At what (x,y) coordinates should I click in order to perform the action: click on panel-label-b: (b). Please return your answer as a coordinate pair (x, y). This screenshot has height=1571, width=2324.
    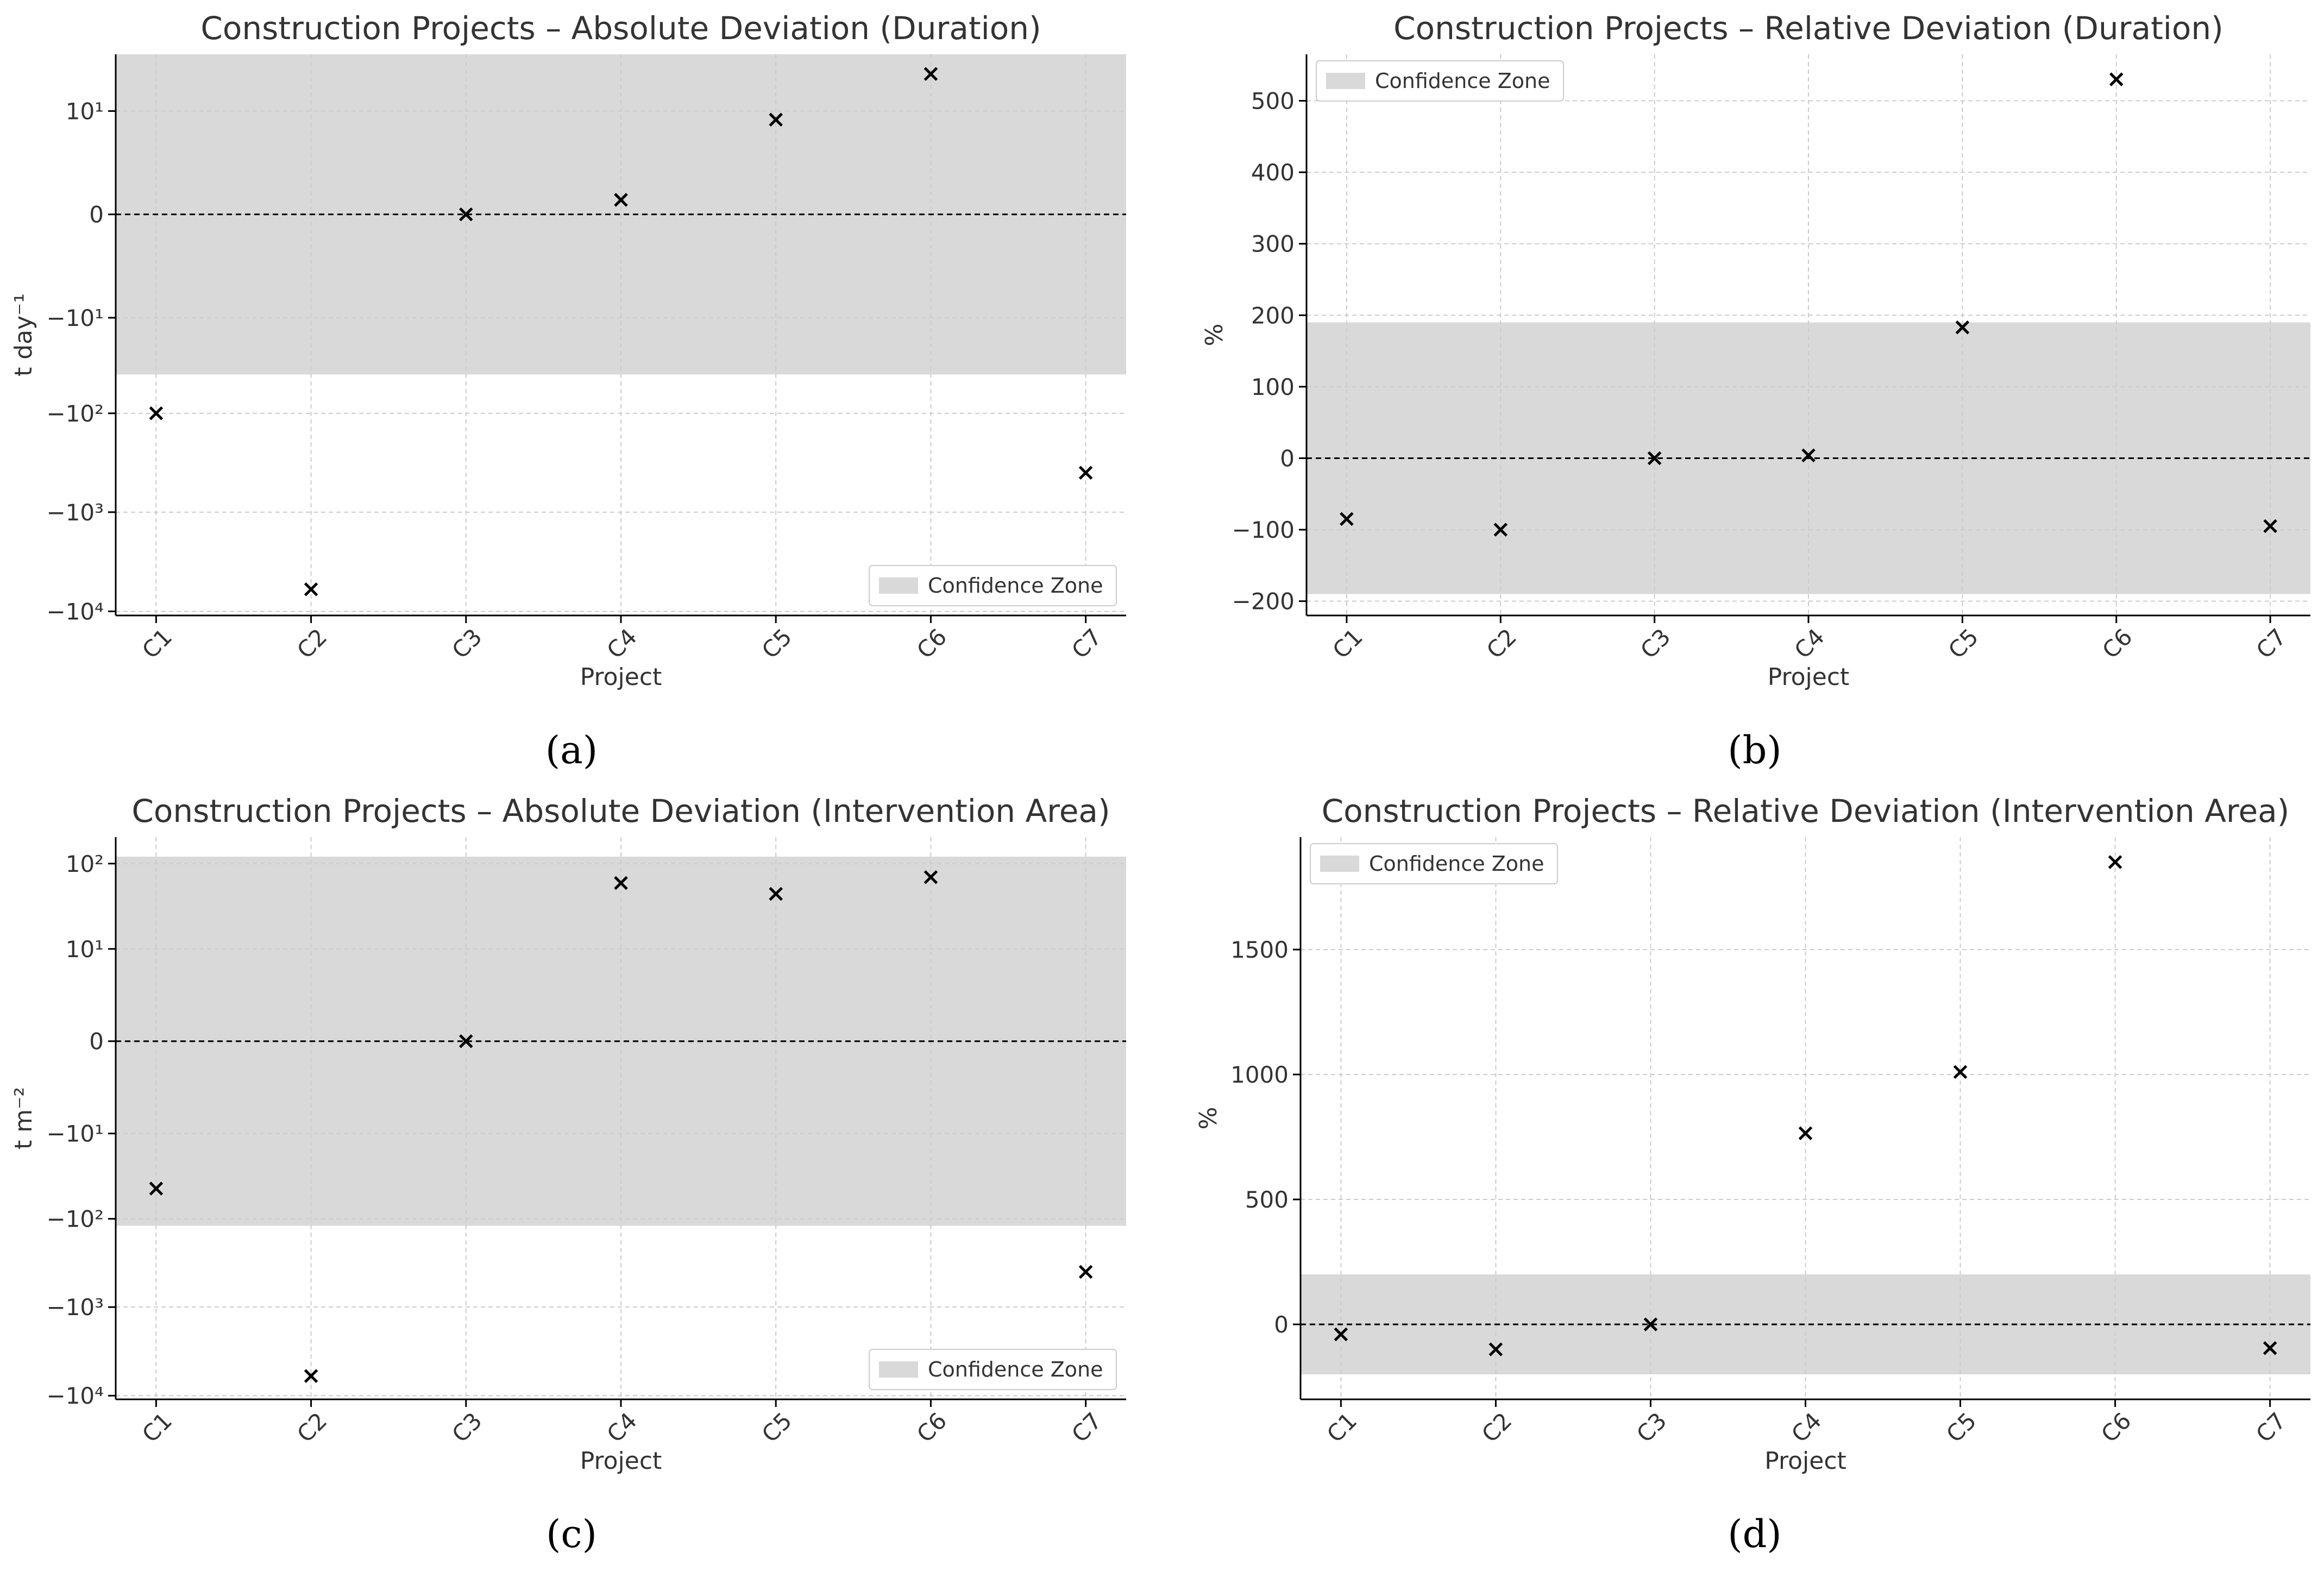
    Looking at the image, I should click on (1754, 750).